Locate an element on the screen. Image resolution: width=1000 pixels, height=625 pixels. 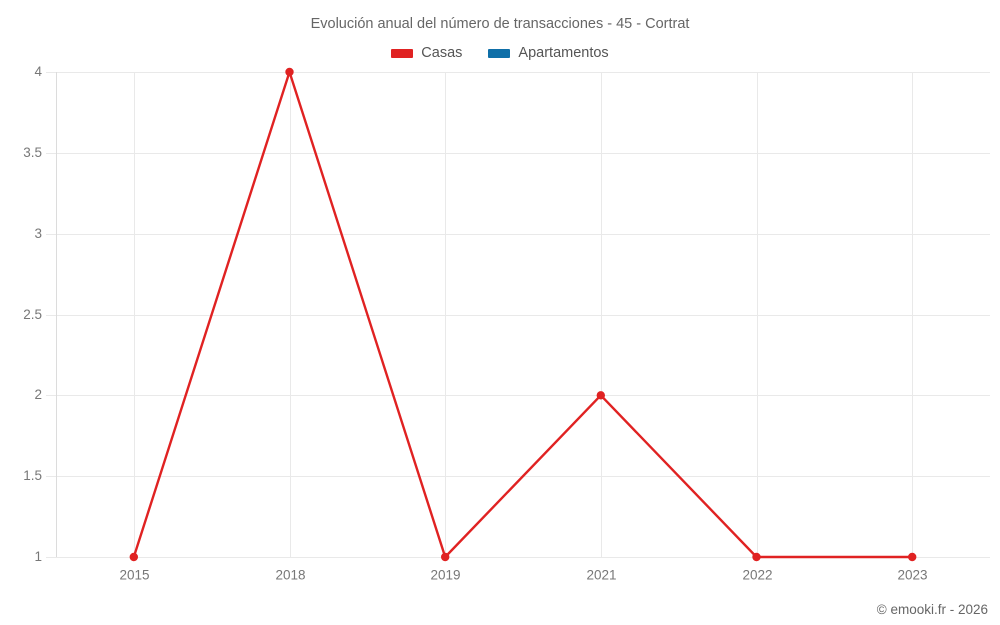
x-tick-label: 2023 is located at coordinates (912, 575).